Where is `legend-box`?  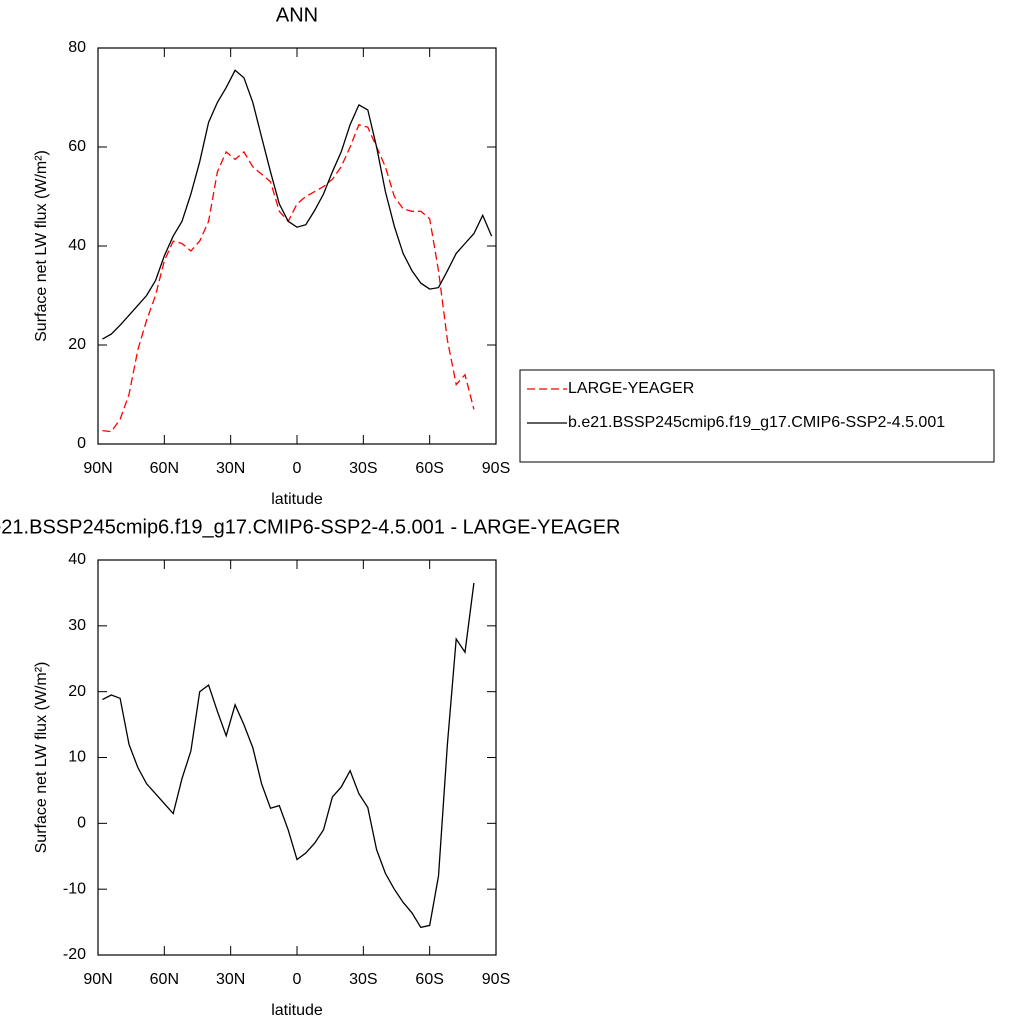 legend-box is located at coordinates (757, 416).